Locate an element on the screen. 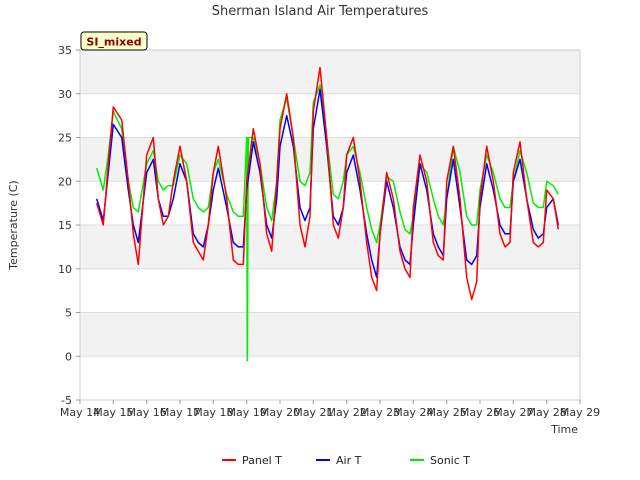  x-axis-title: Time is located at coordinates (564, 429).